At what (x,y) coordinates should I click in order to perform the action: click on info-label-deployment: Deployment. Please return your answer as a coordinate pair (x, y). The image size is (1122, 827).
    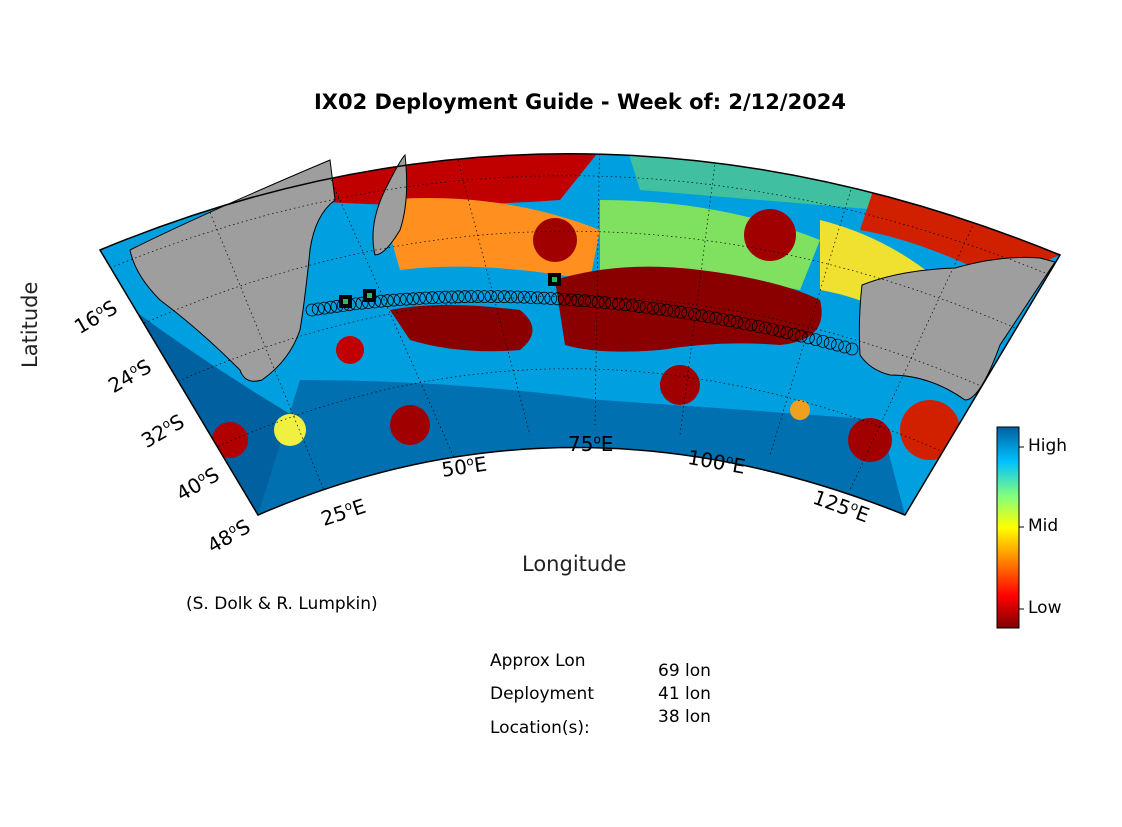
    Looking at the image, I should click on (542, 694).